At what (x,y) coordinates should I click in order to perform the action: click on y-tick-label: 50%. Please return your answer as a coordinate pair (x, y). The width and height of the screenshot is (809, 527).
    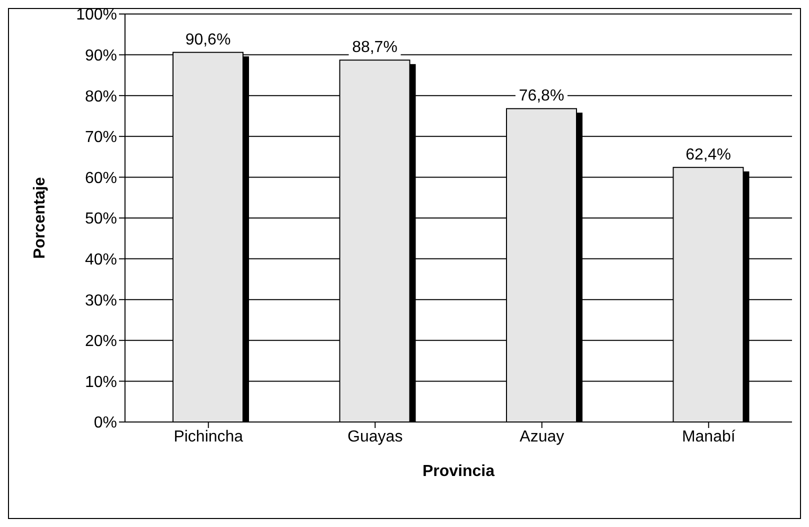
    Looking at the image, I should click on (100, 219).